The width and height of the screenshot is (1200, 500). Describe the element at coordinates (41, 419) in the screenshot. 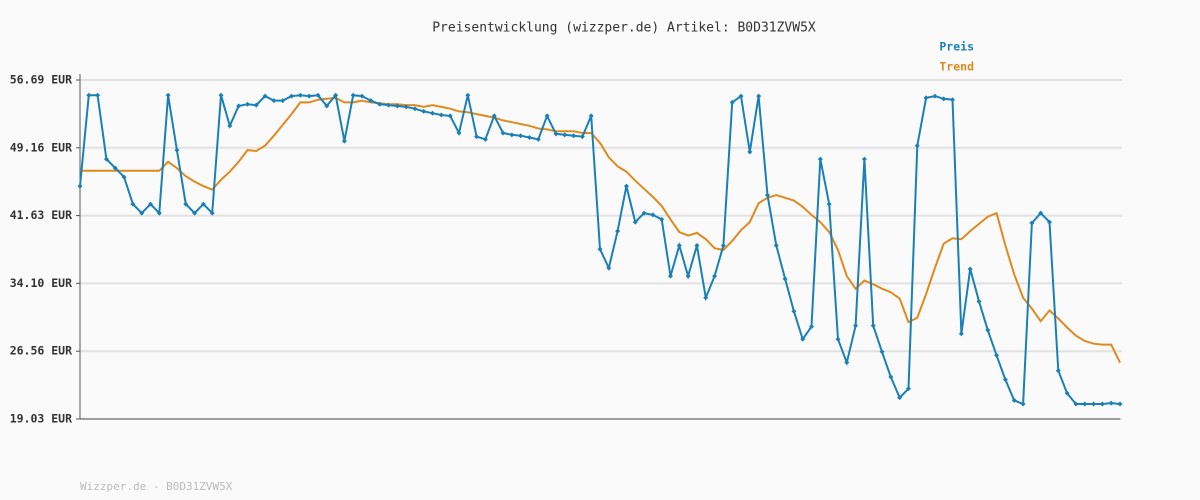

I see `y-tick-label: 19.03 EUR` at that location.